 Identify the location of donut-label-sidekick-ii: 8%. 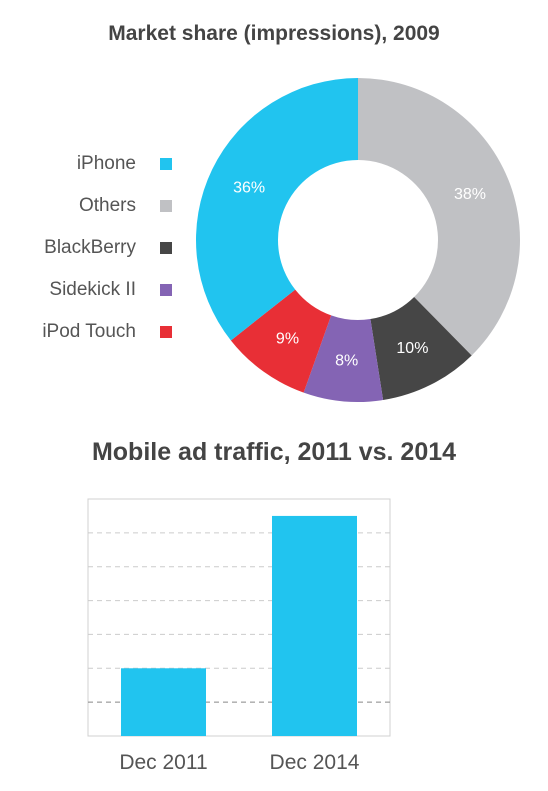
(346, 360).